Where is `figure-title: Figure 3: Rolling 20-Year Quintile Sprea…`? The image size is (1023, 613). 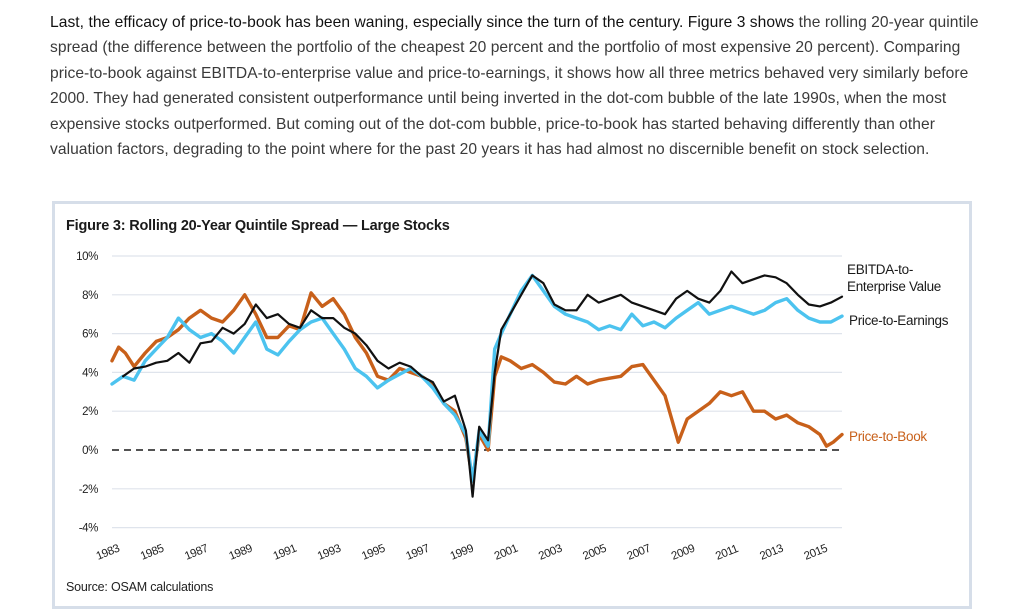 figure-title: Figure 3: Rolling 20-Year Quintile Sprea… is located at coordinates (258, 226).